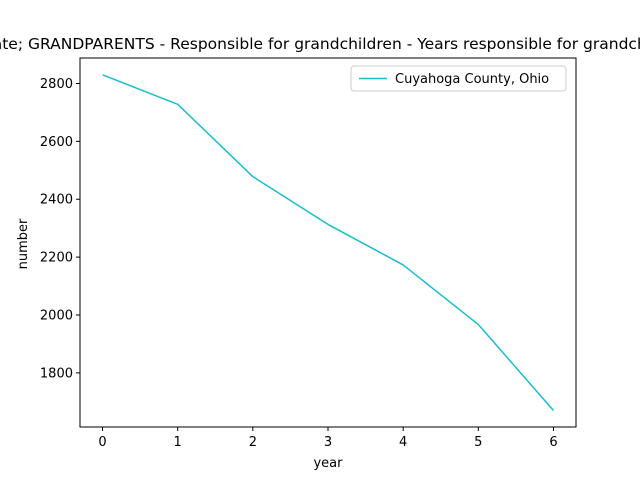 This screenshot has width=640, height=480. Describe the element at coordinates (56, 373) in the screenshot. I see `y-tick-label: 1800` at that location.